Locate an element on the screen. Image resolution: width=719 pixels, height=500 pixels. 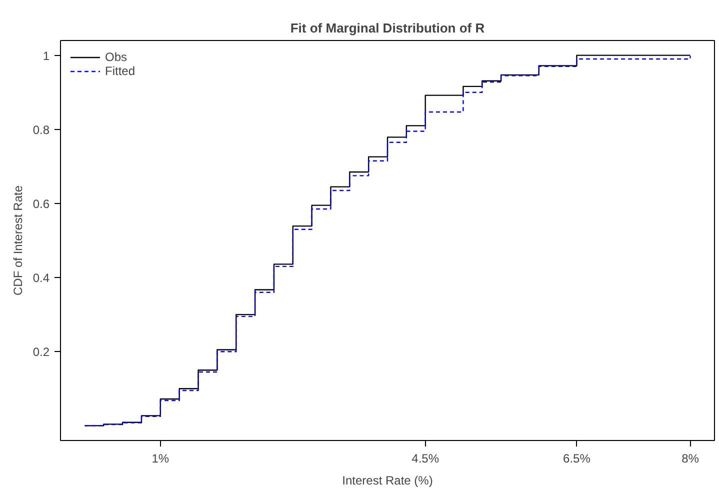
y-tick-label: 0.8 is located at coordinates (41, 129).